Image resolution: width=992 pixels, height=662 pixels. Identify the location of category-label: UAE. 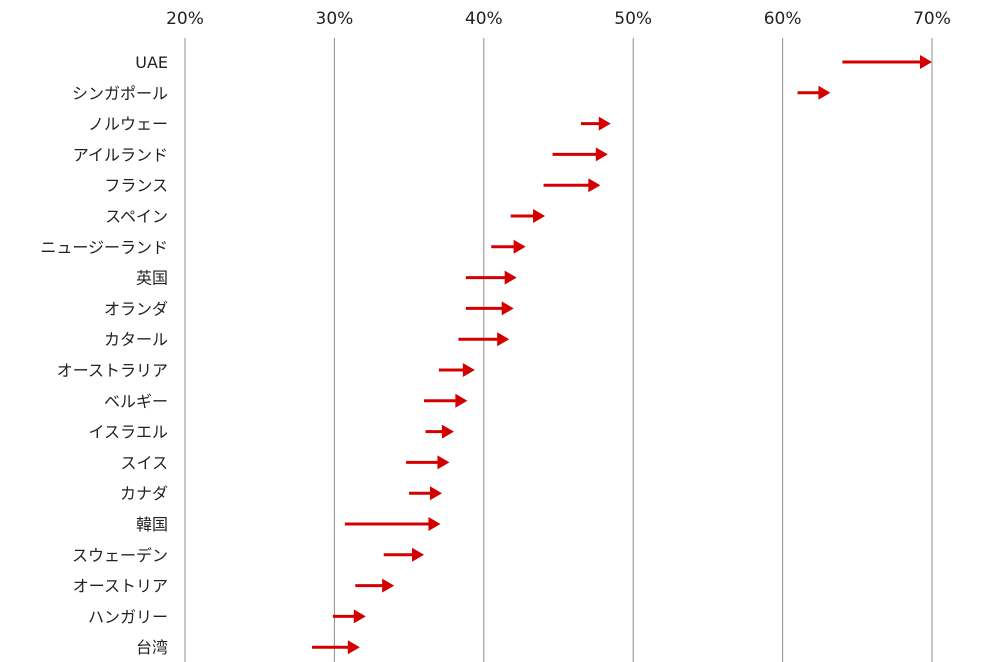
(151, 62).